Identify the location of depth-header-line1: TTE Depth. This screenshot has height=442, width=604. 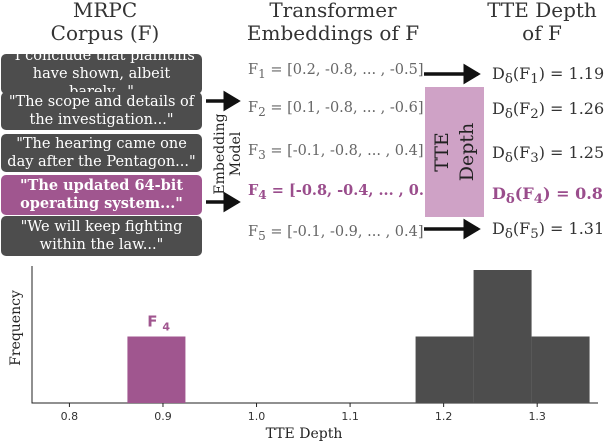
(542, 11).